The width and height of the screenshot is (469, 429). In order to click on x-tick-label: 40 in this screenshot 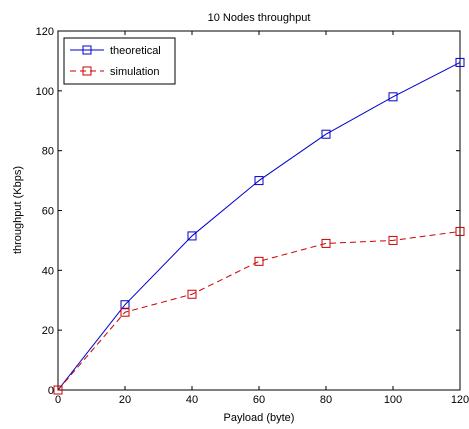, I will do `click(192, 400)`.